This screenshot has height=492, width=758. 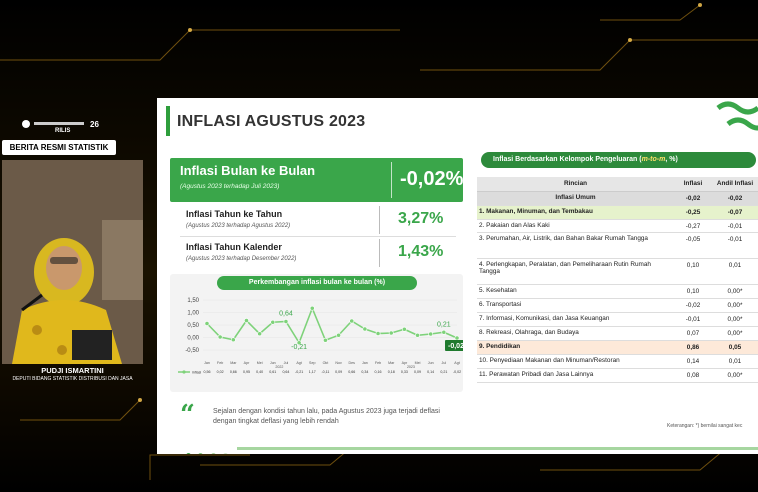 What do you see at coordinates (207, 372) in the screenshot?
I see `table-value: 0,56` at bounding box center [207, 372].